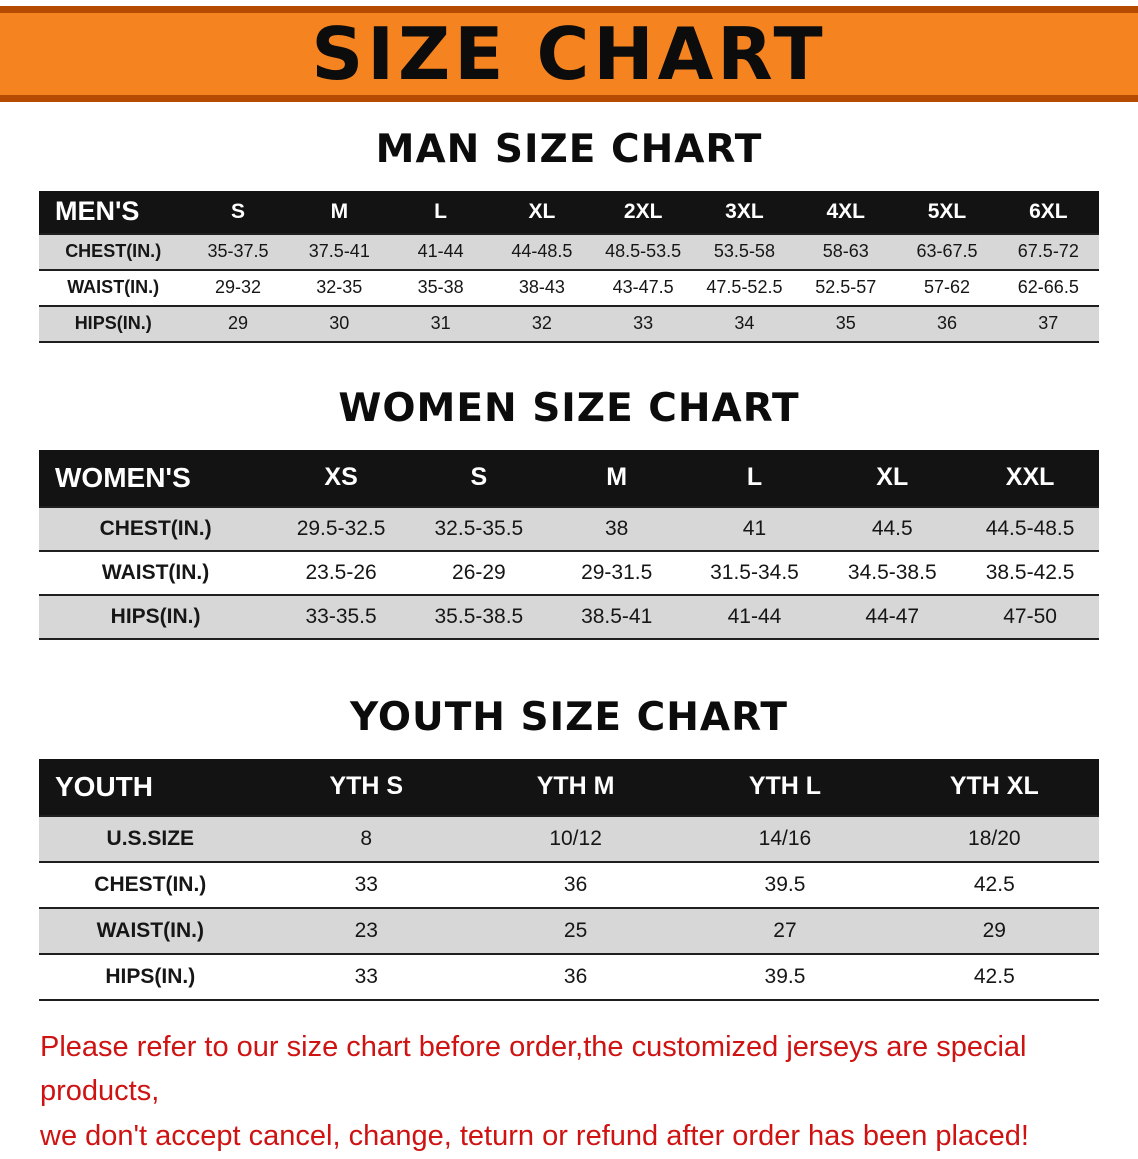  Describe the element at coordinates (238, 251) in the screenshot. I see `size-value-cell: 35-37.5` at that location.